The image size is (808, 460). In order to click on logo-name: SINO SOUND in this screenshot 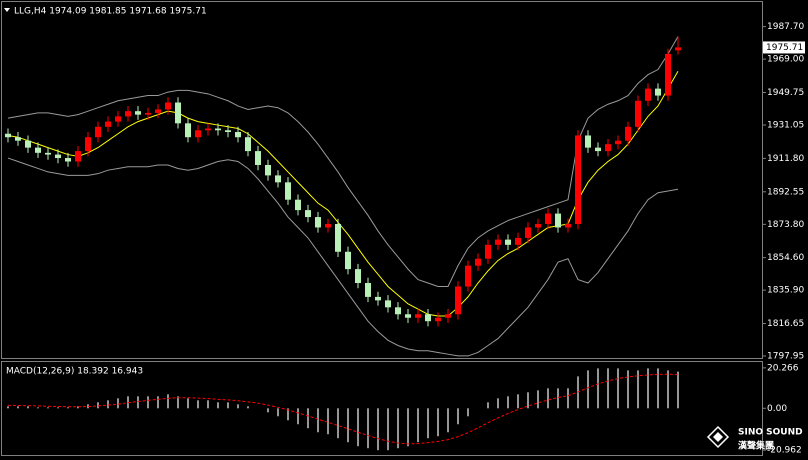, I will do `click(770, 433)`.